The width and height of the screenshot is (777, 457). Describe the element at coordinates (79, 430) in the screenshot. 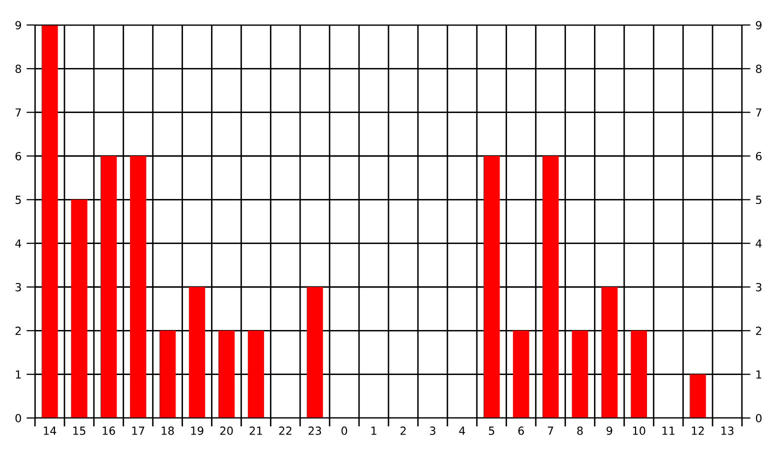

I see `x-tick-label: 15` at that location.